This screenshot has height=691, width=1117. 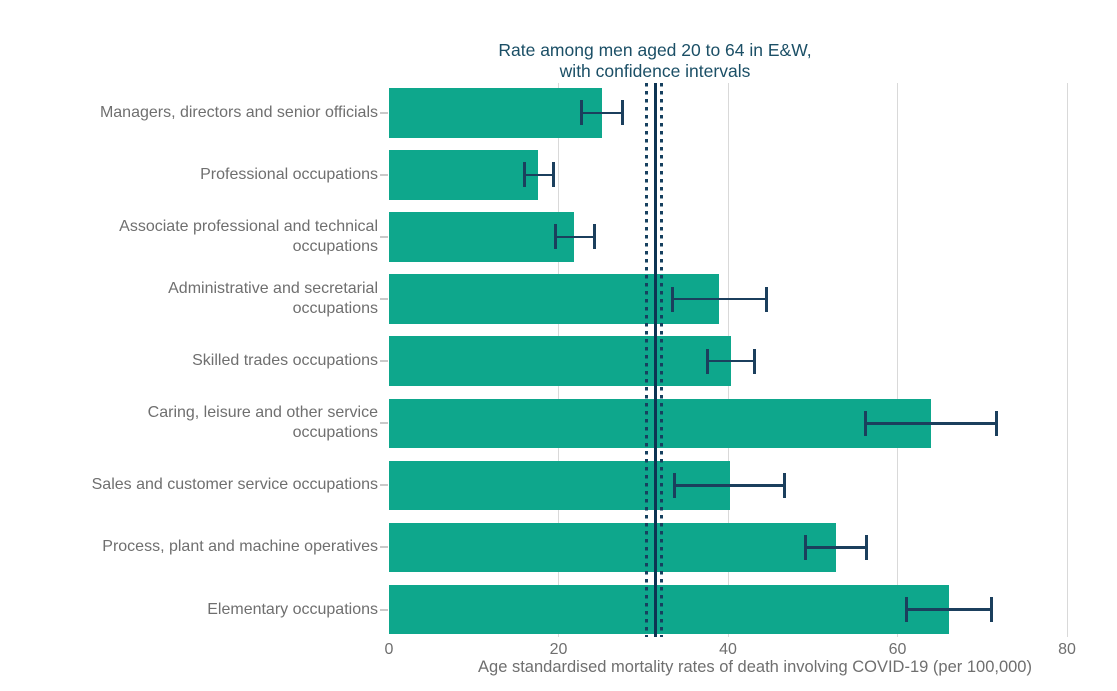 I want to click on chart-title-line-1: Rate among men aged 20 to 64 in E&W,, so click(x=655, y=50).